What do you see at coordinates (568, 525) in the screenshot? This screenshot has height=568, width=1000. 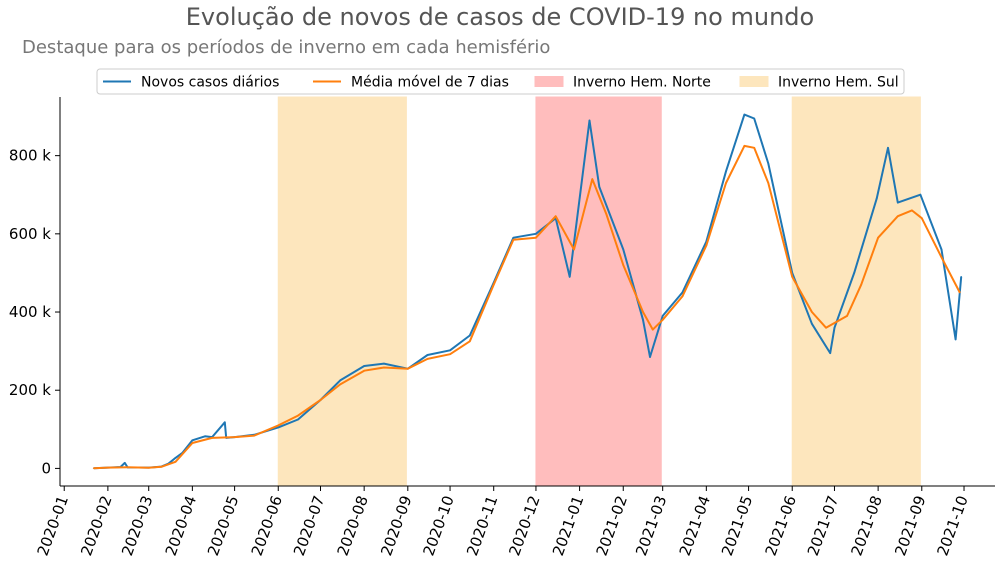 I see `x-tick-label: 2021-01` at bounding box center [568, 525].